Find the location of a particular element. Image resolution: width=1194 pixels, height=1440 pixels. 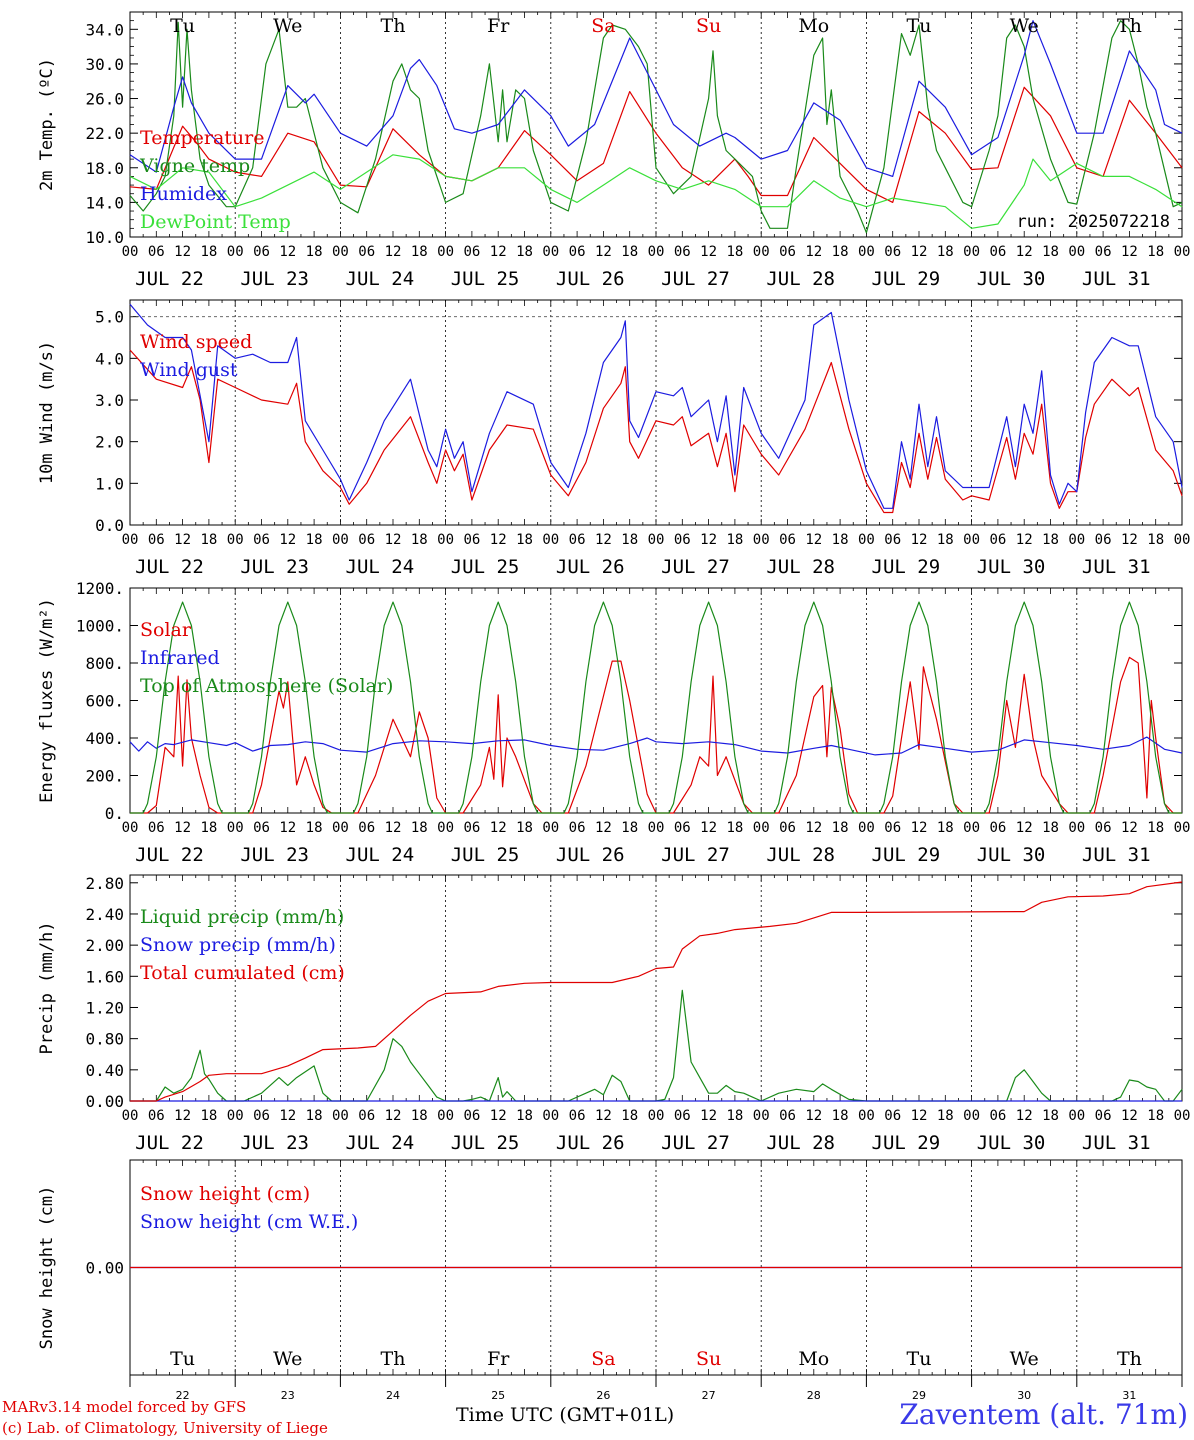

date-label: JUL 27 is located at coordinates (695, 279).